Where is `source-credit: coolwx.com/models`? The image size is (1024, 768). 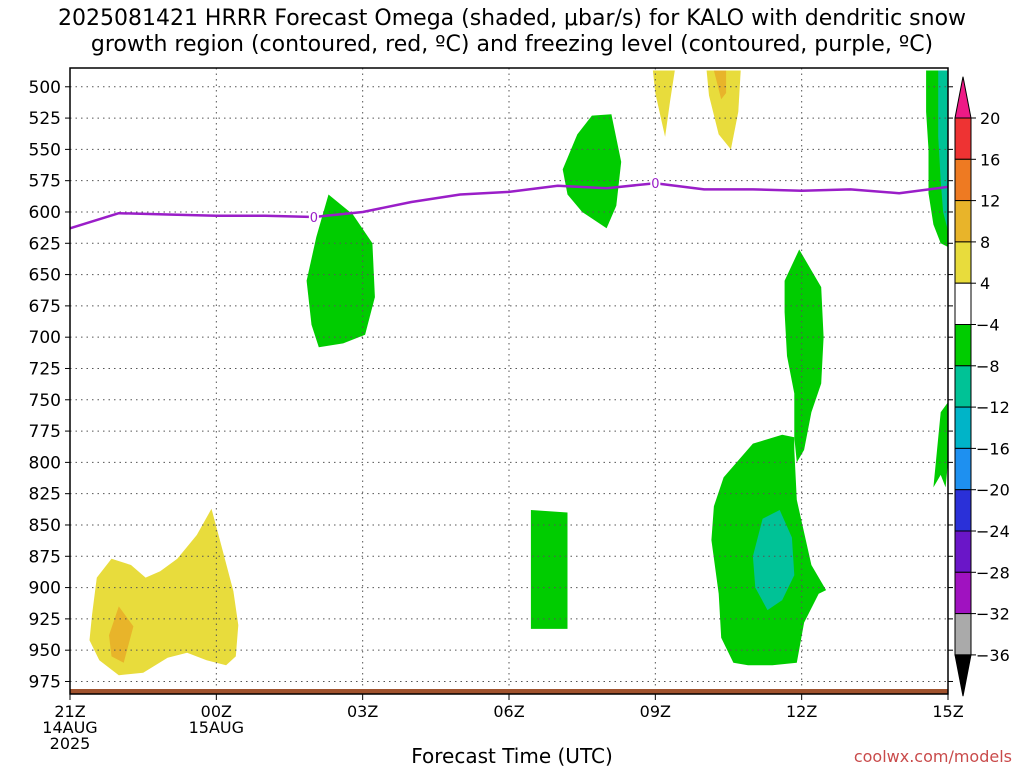
source-credit: coolwx.com/models is located at coordinates (932, 756).